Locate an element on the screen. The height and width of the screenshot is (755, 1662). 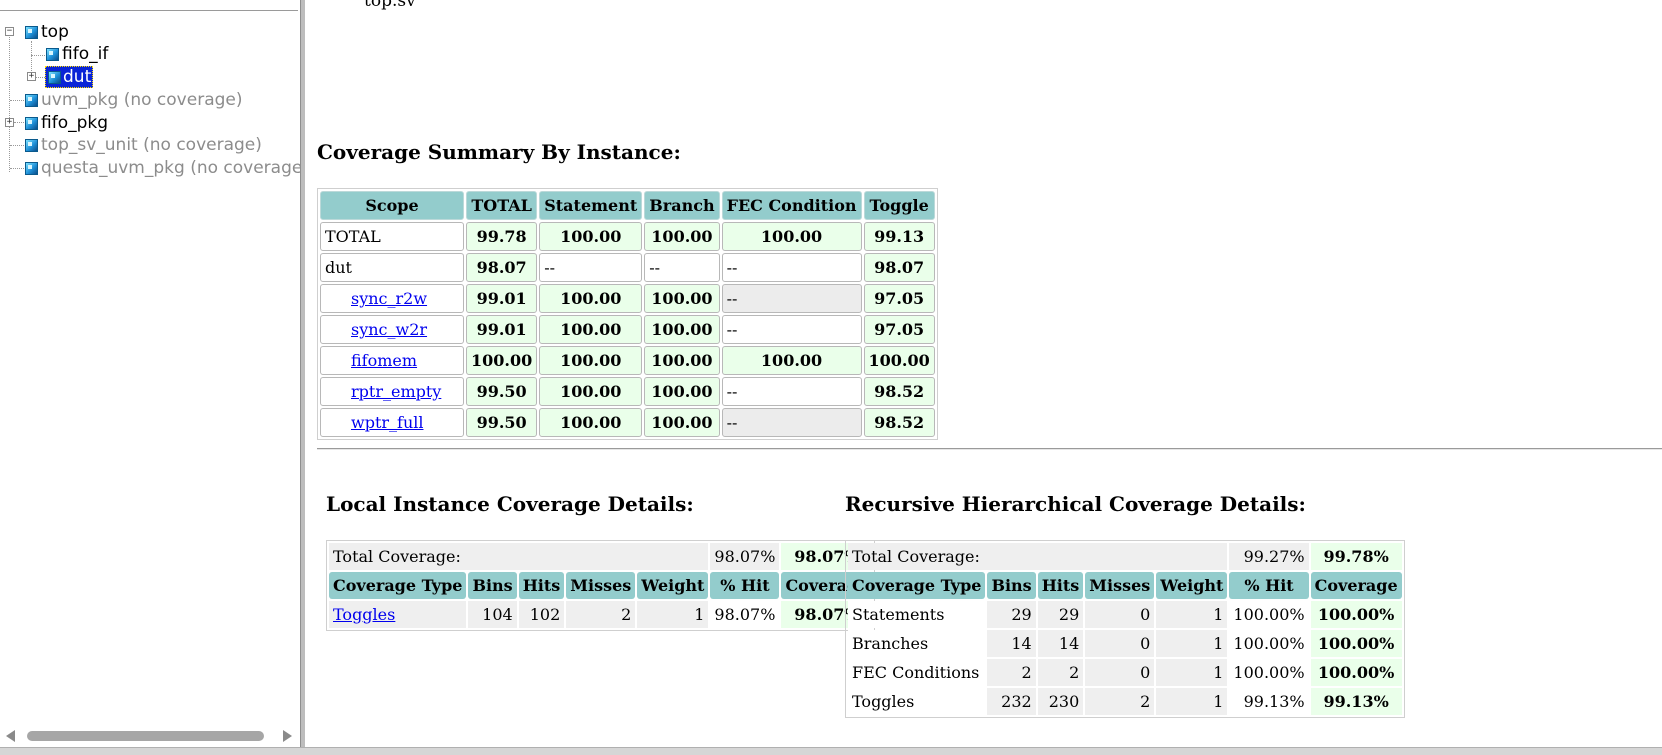
total-coverage-cell: 99.78% is located at coordinates (1356, 556).